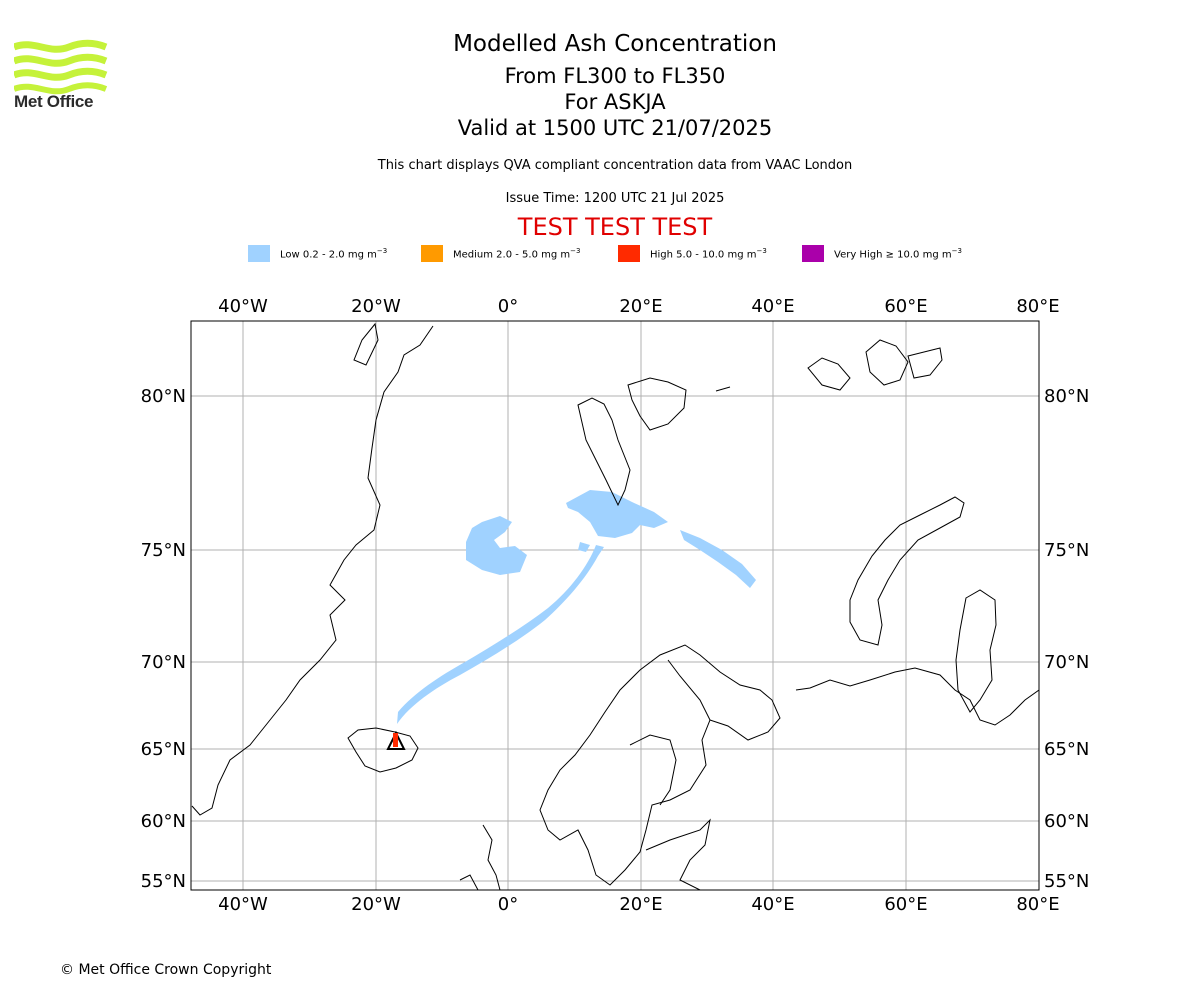  I want to click on flight-level-range: From FL300 to FL350, so click(615, 76).